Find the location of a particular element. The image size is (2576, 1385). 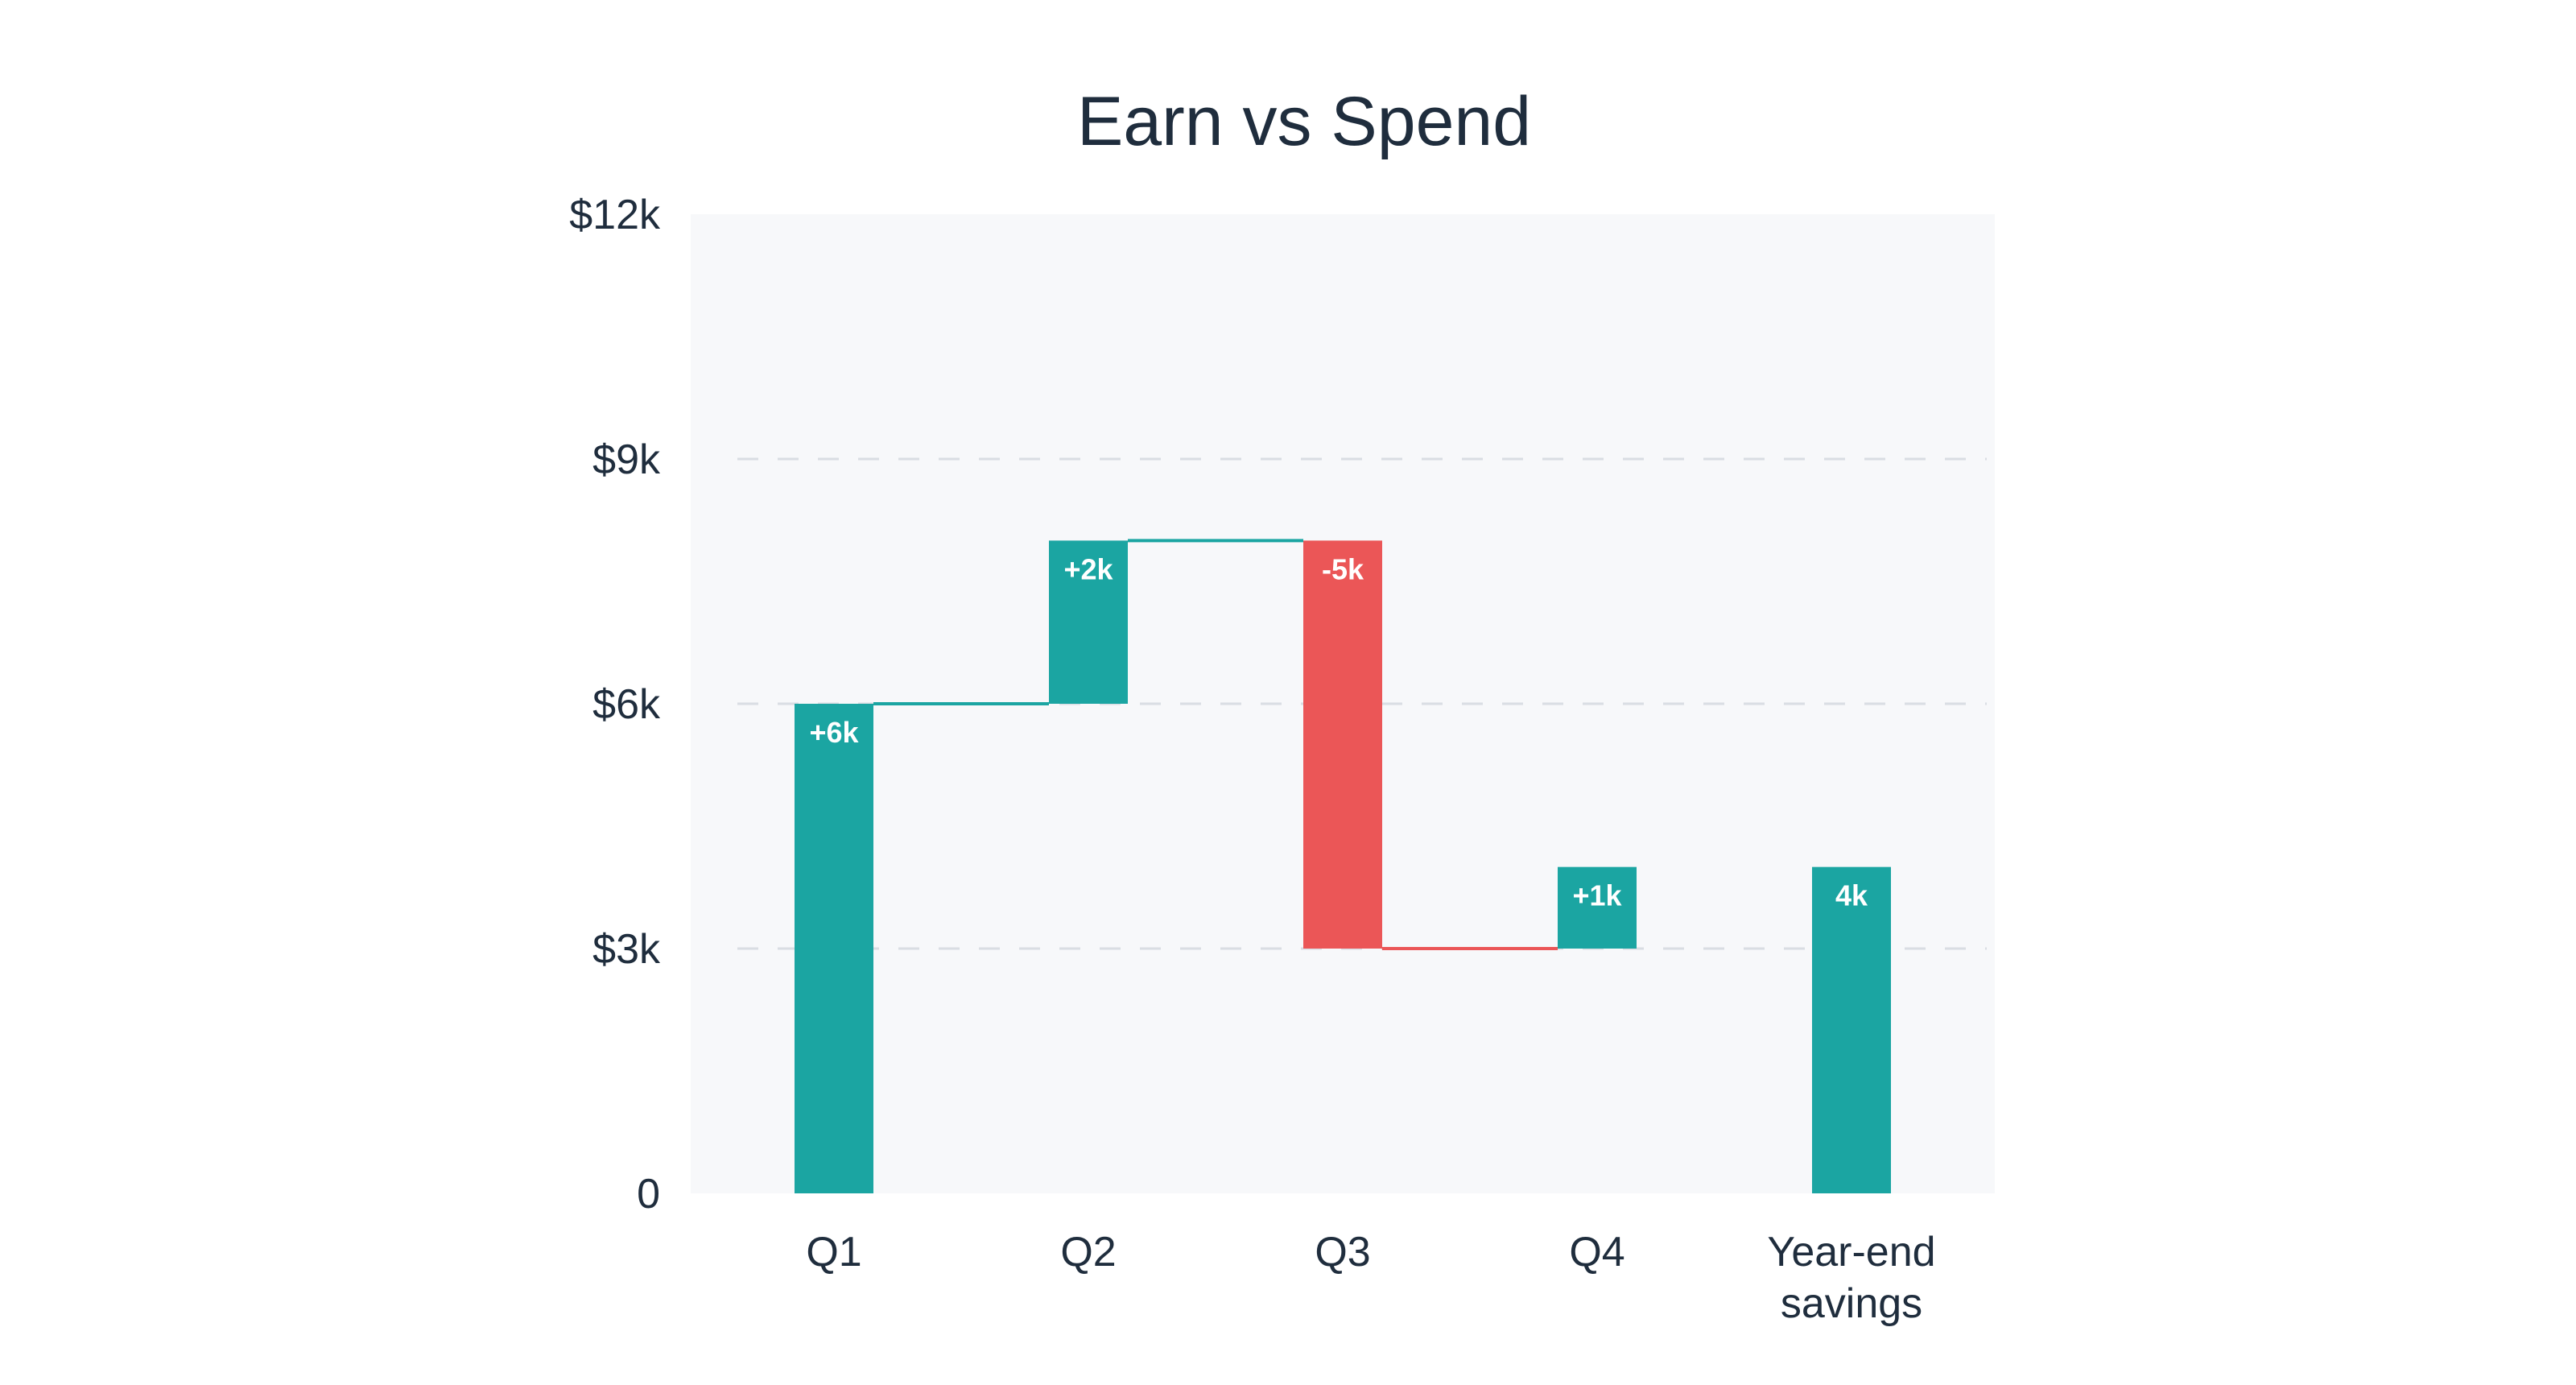

connectors is located at coordinates (1215, 745).